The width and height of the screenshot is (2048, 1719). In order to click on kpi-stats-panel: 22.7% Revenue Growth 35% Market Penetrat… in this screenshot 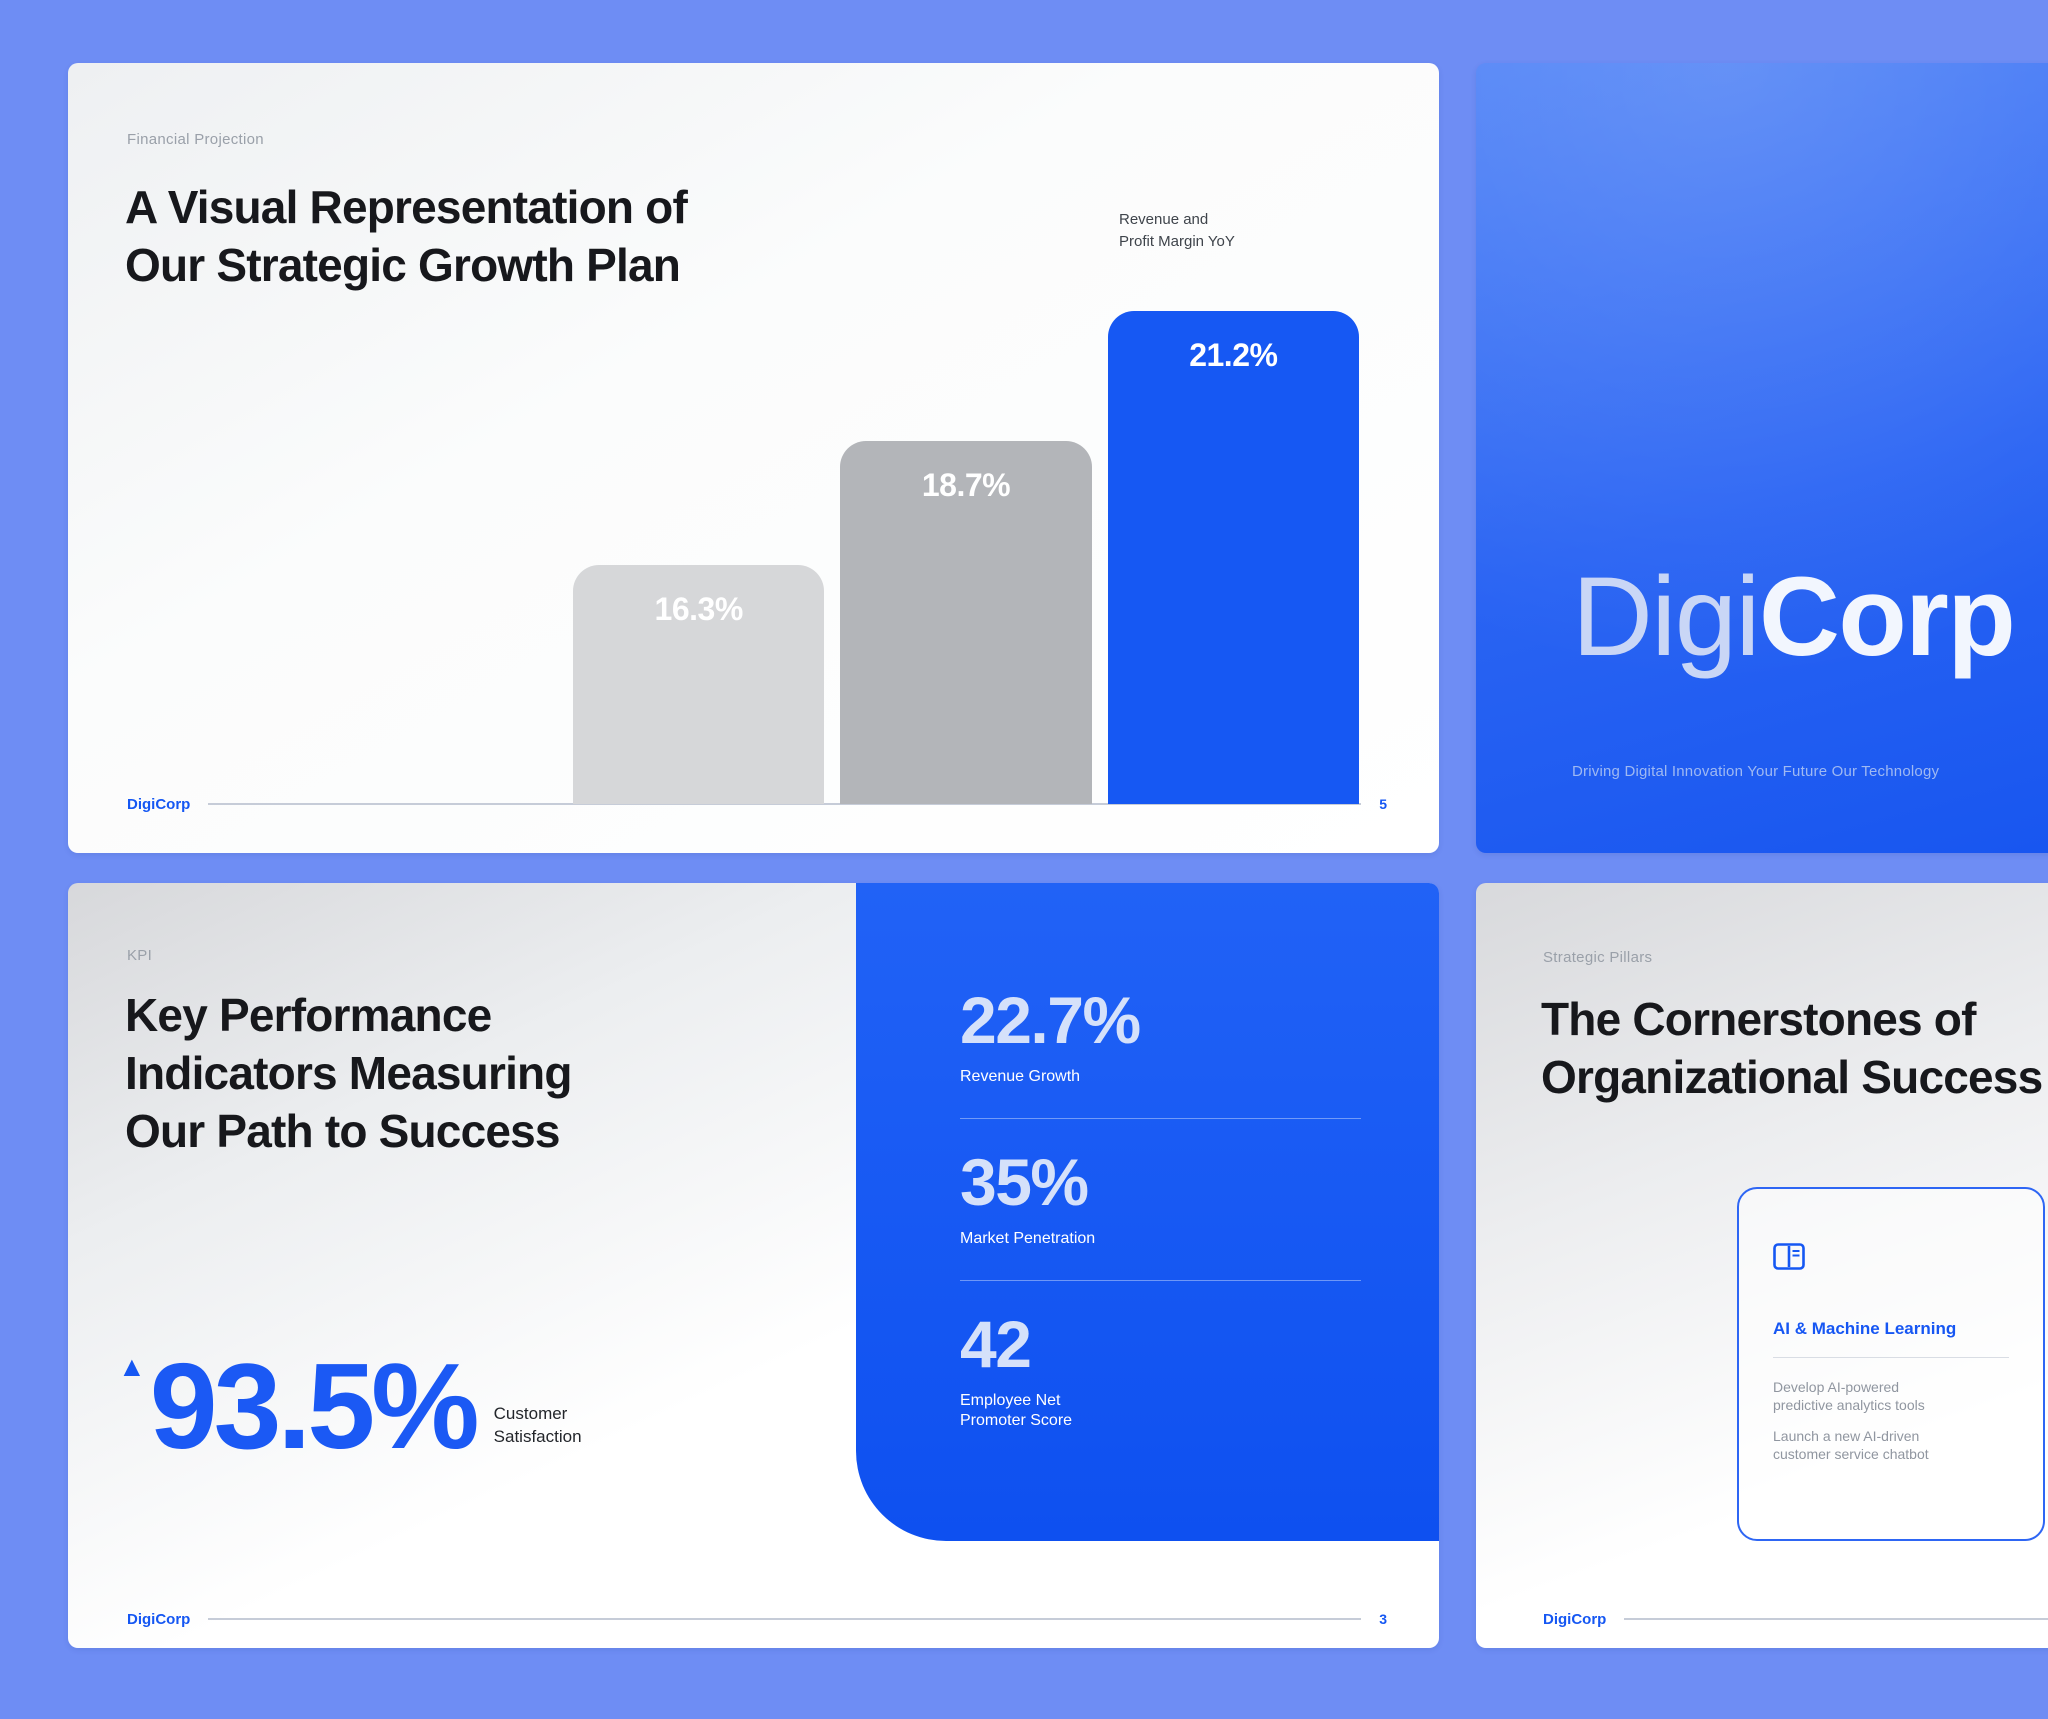, I will do `click(1147, 1212)`.